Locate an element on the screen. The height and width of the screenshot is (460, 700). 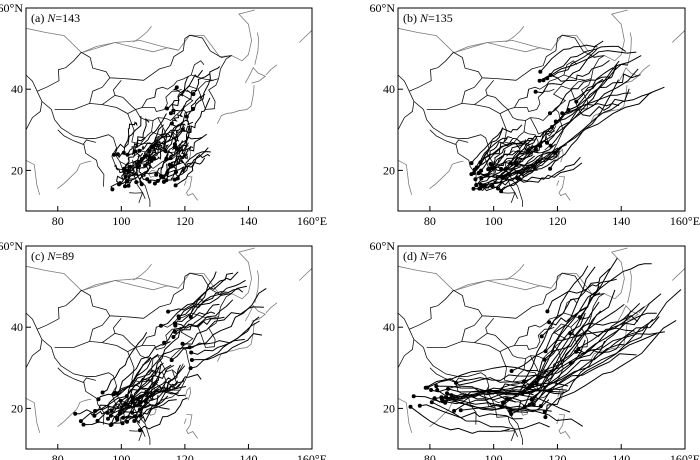
border-indiaBorder is located at coordinates (406, 353).